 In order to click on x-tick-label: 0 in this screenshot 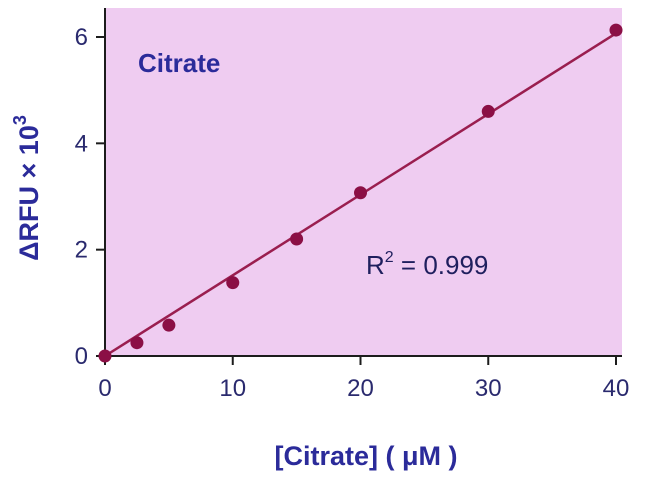, I will do `click(104, 388)`.